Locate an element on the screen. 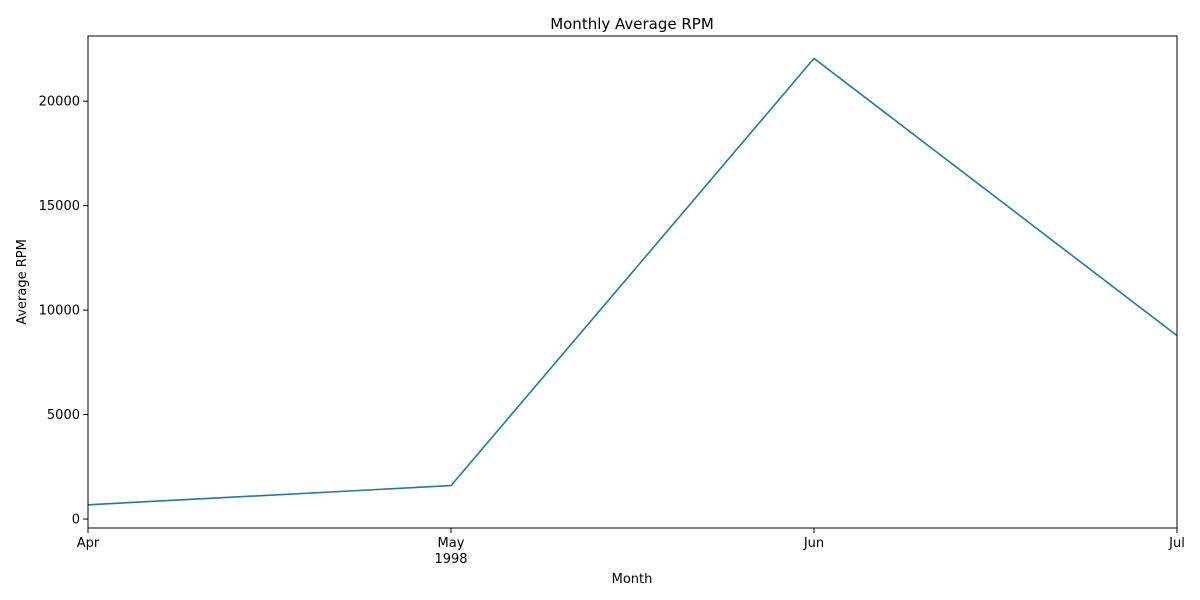  y-tick-label: 5000 is located at coordinates (63, 415).